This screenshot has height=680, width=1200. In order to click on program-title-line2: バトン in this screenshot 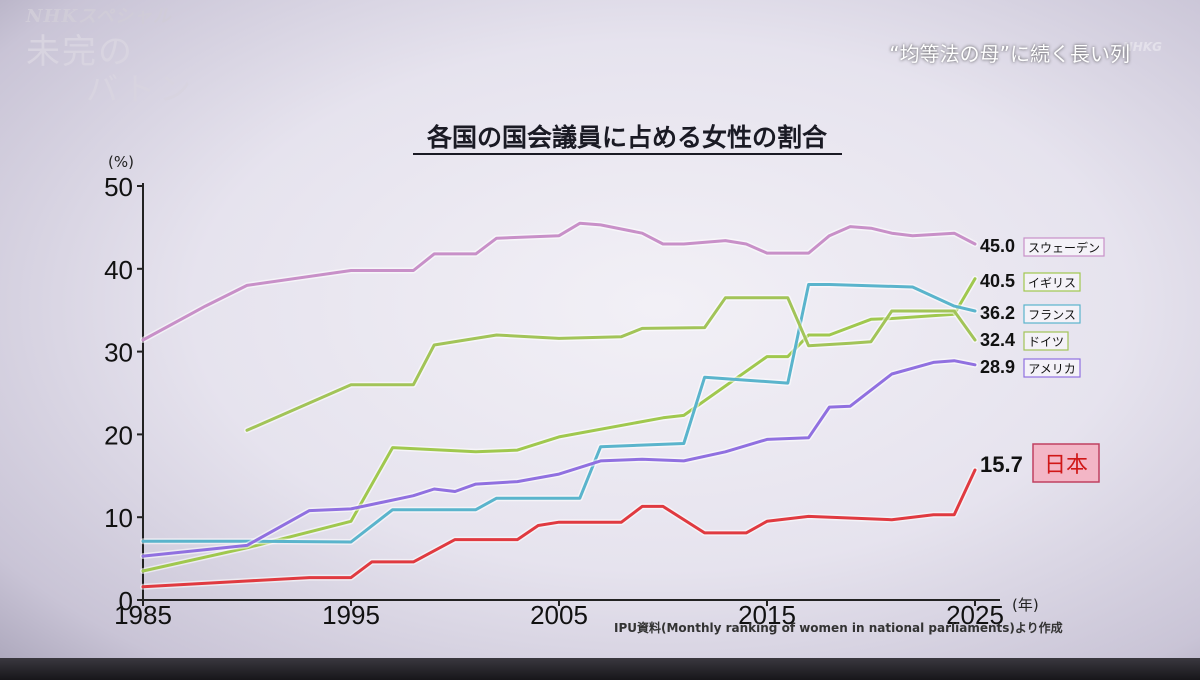, I will do `click(140, 89)`.